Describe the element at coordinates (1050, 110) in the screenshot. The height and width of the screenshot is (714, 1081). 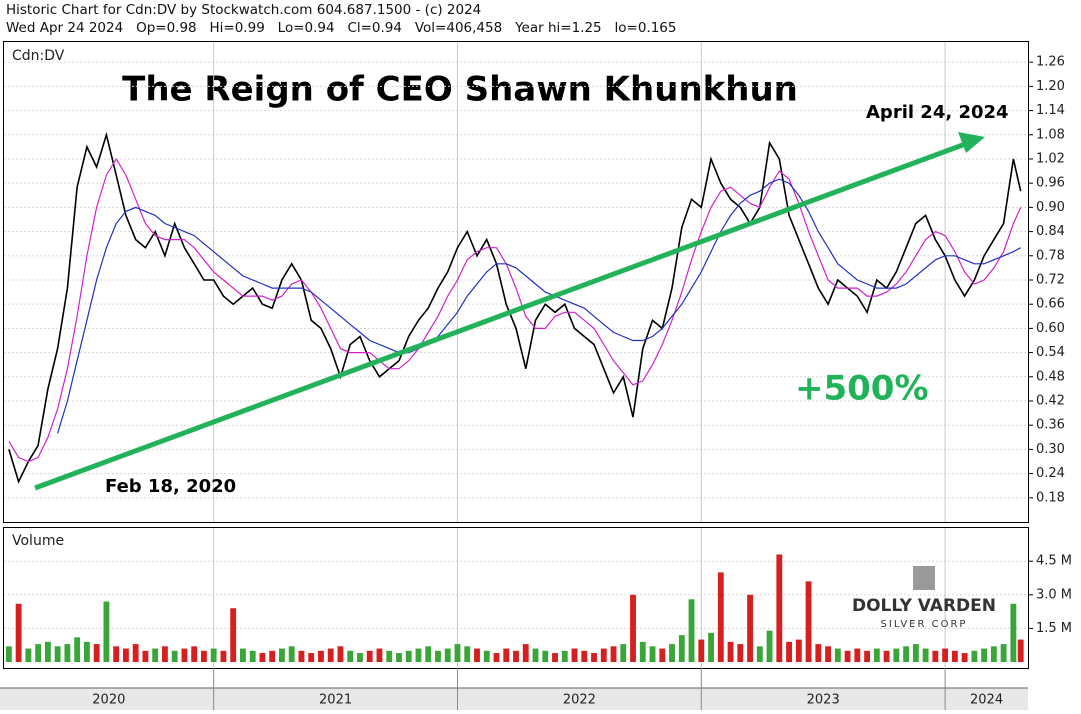
I see `y-tick-label: 1.14` at that location.